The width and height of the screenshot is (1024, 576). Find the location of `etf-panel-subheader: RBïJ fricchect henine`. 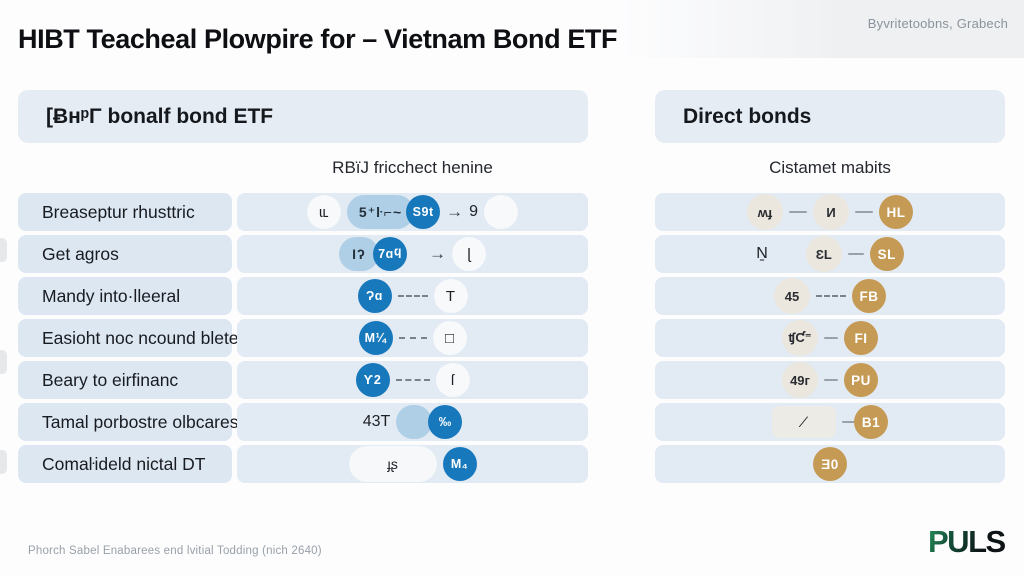

etf-panel-subheader: RBïJ fricchect henine is located at coordinates (412, 167).